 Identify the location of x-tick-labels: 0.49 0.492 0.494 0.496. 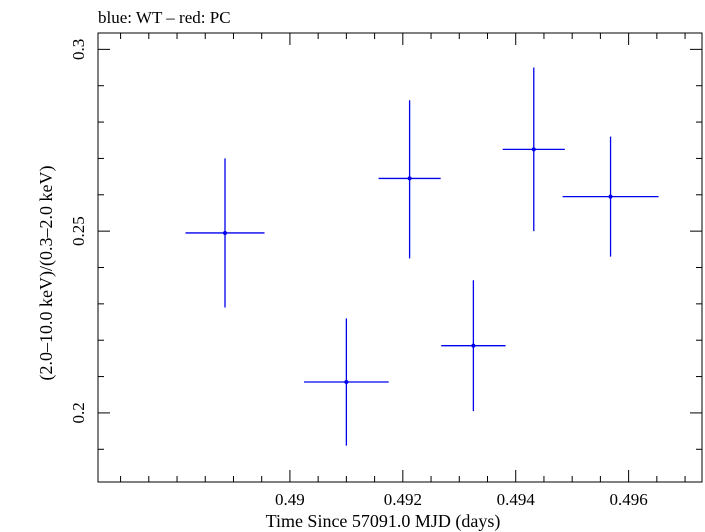
(461, 499).